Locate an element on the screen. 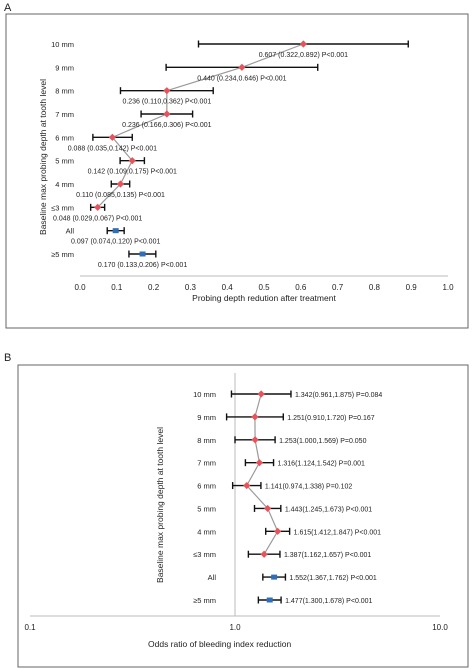  chart-a-category-label: ≤3 mm is located at coordinates (62, 207).